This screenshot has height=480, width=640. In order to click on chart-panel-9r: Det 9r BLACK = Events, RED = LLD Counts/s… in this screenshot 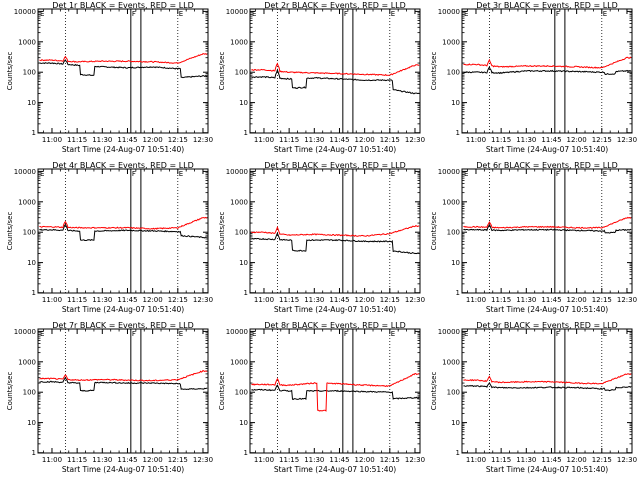, I will do `click(533, 397)`.